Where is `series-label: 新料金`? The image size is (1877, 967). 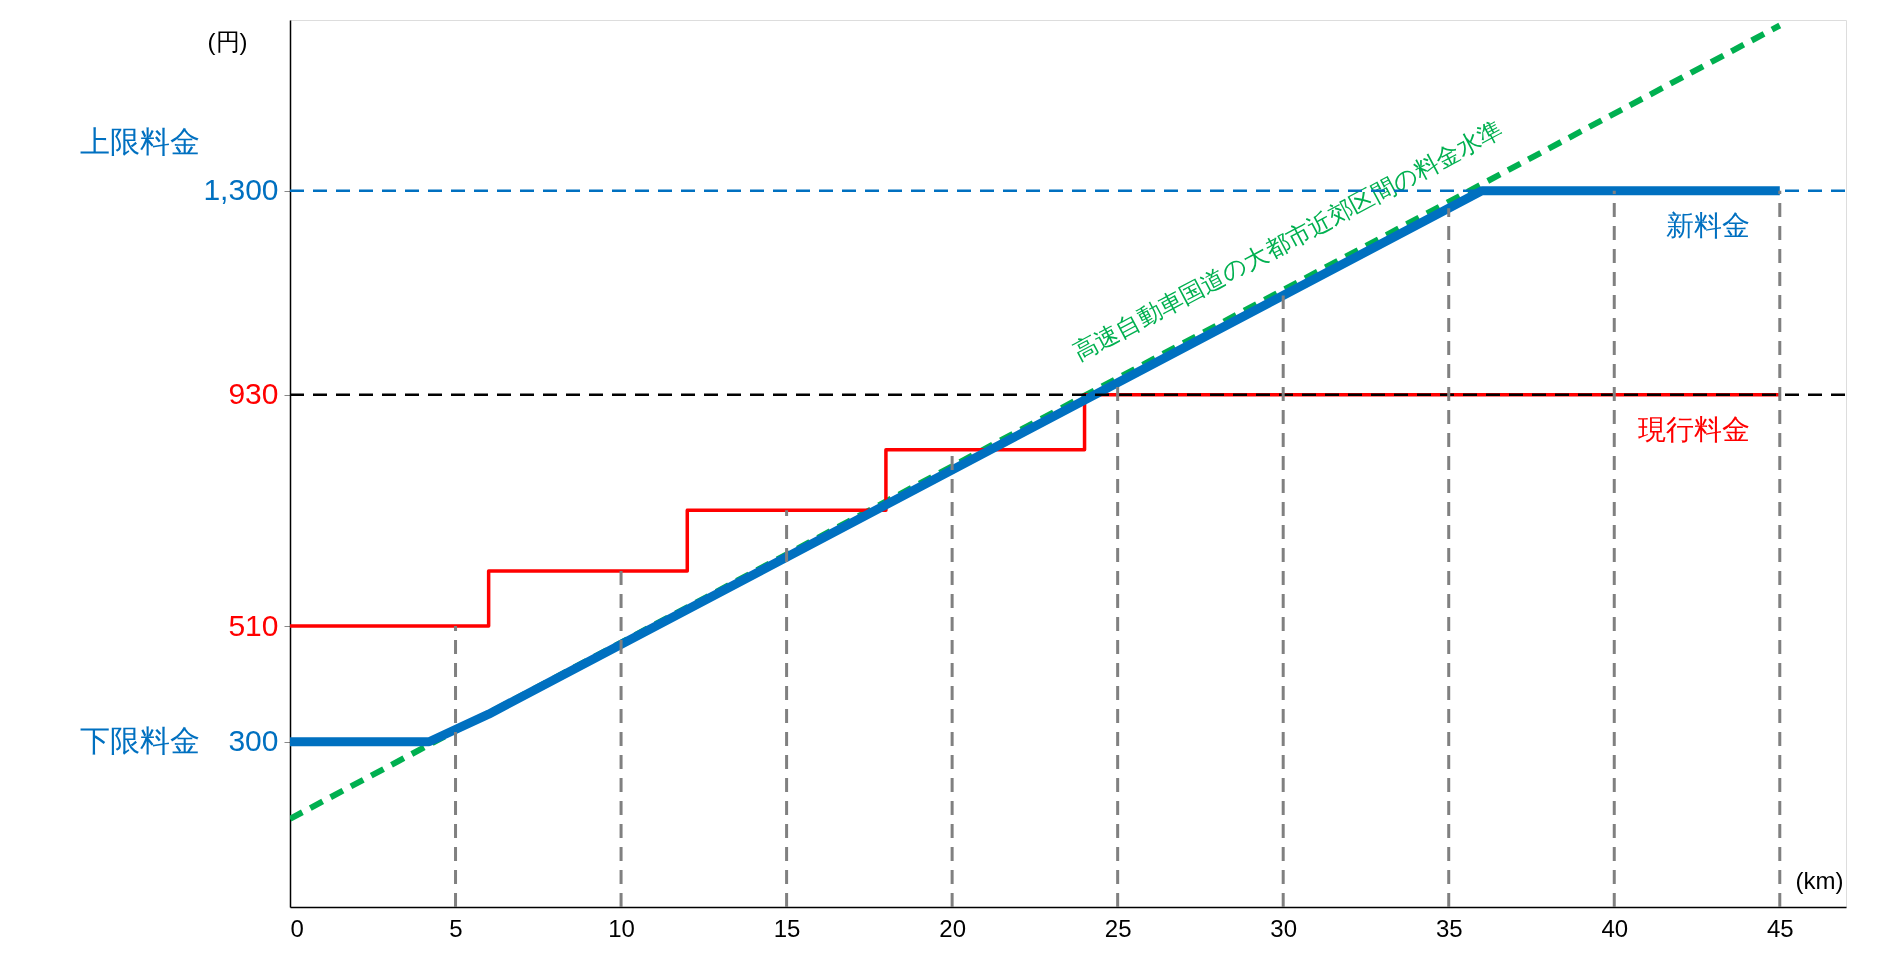
series-label: 新料金 is located at coordinates (1707, 225).